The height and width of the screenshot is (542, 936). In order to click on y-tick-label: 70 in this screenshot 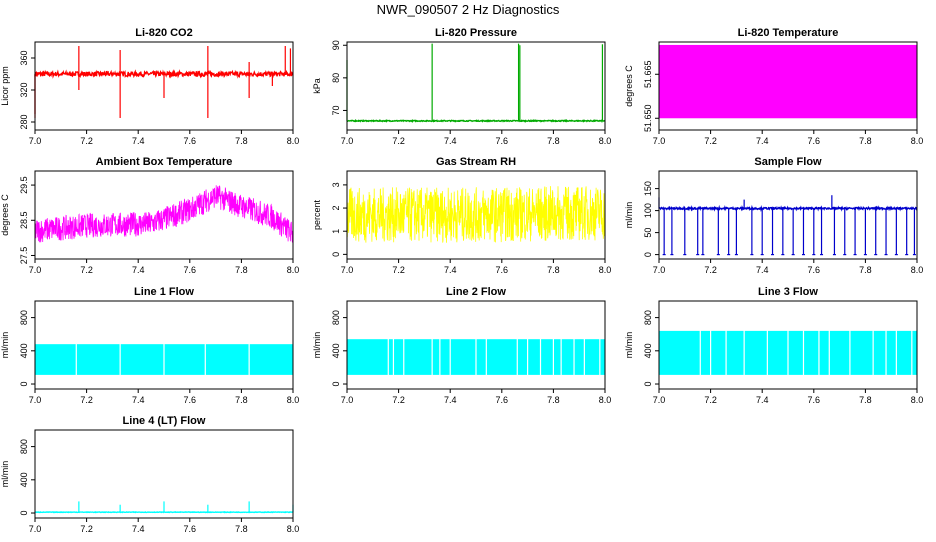, I will do `click(336, 110)`.